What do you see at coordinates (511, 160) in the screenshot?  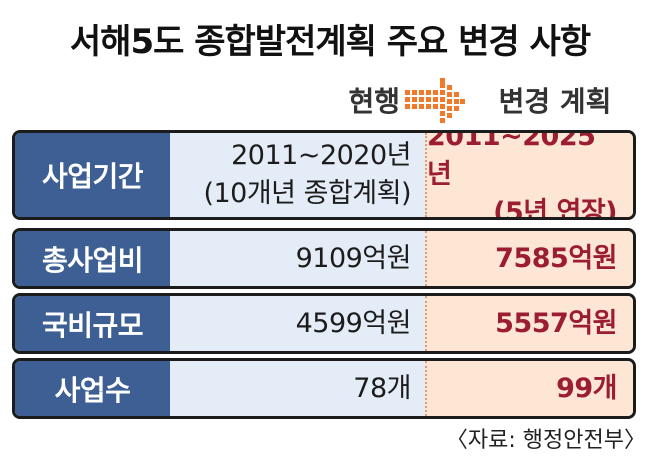 I see `planned-value-line: 2011~2025년` at bounding box center [511, 160].